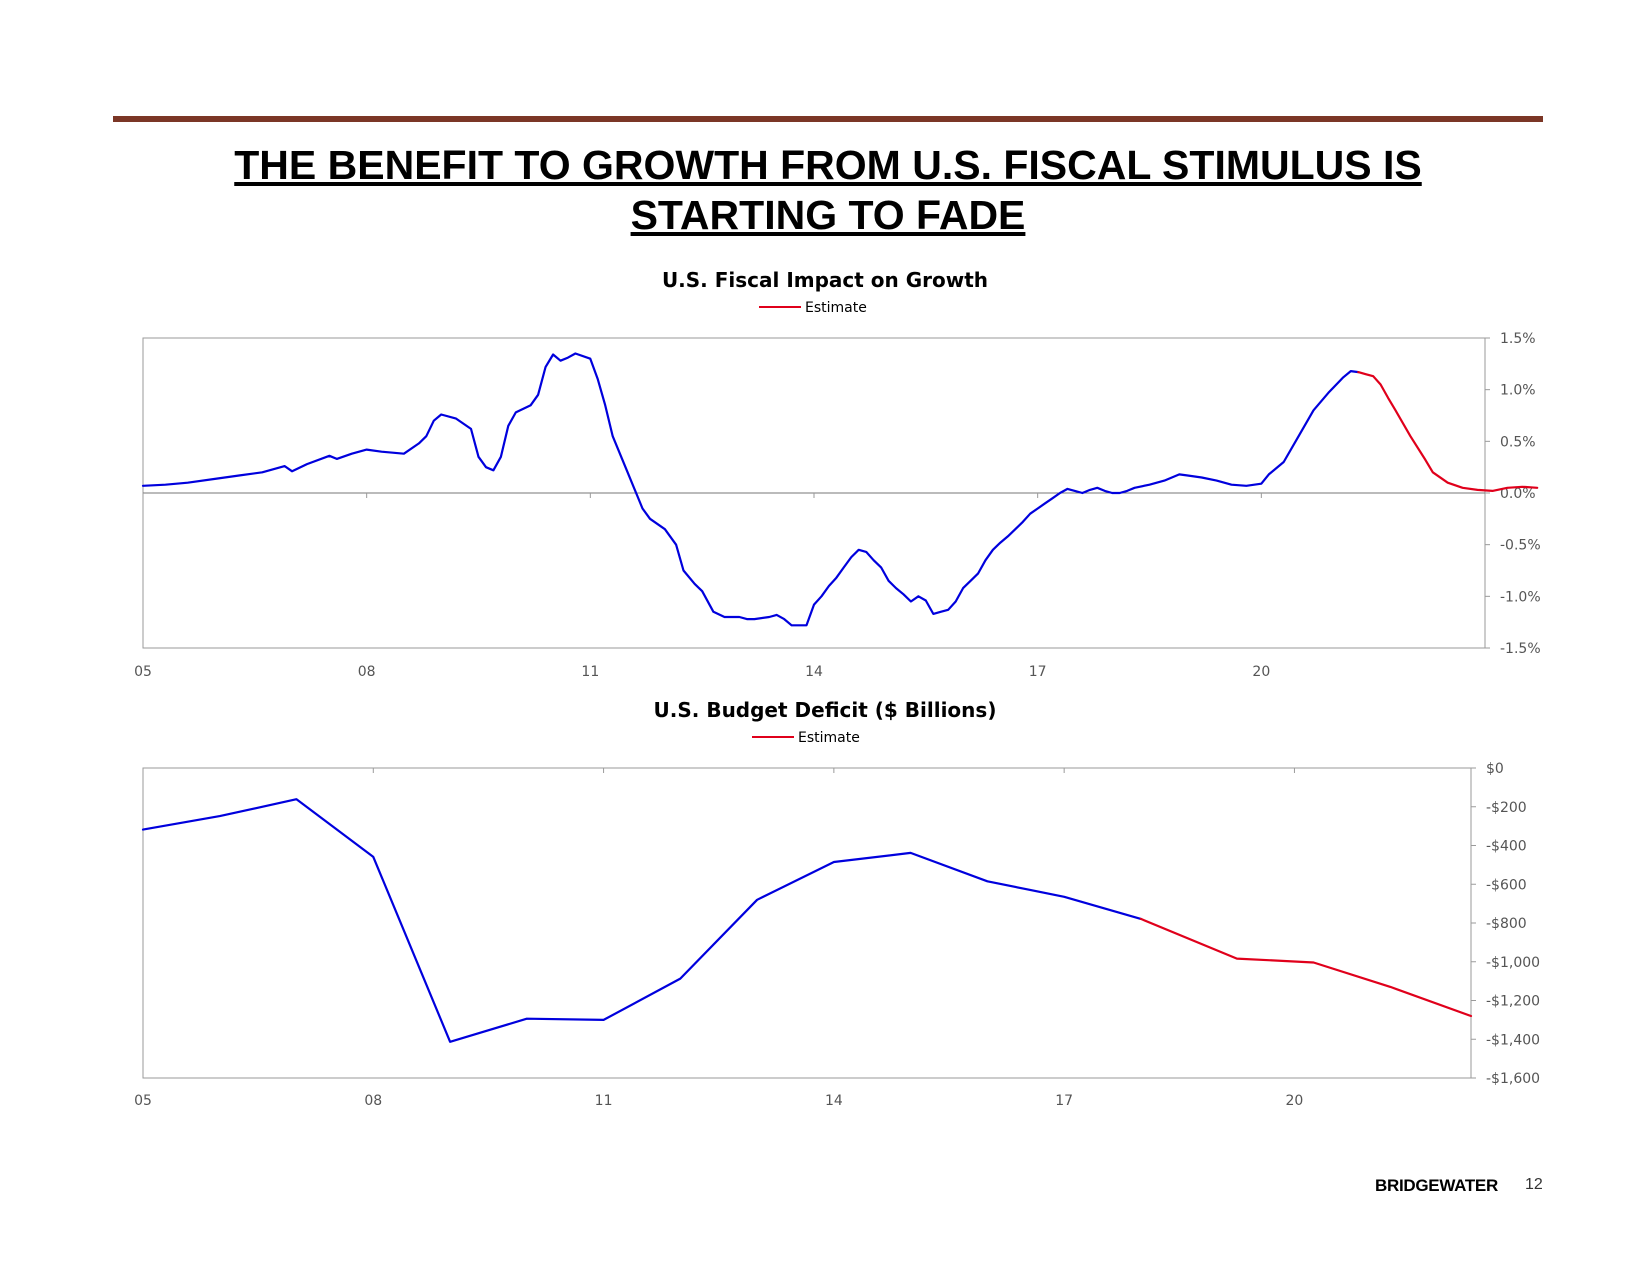 The width and height of the screenshot is (1650, 1275). Describe the element at coordinates (825, 710) in the screenshot. I see `chart-title: U.S. Budget Deficit ($ Billions)` at that location.